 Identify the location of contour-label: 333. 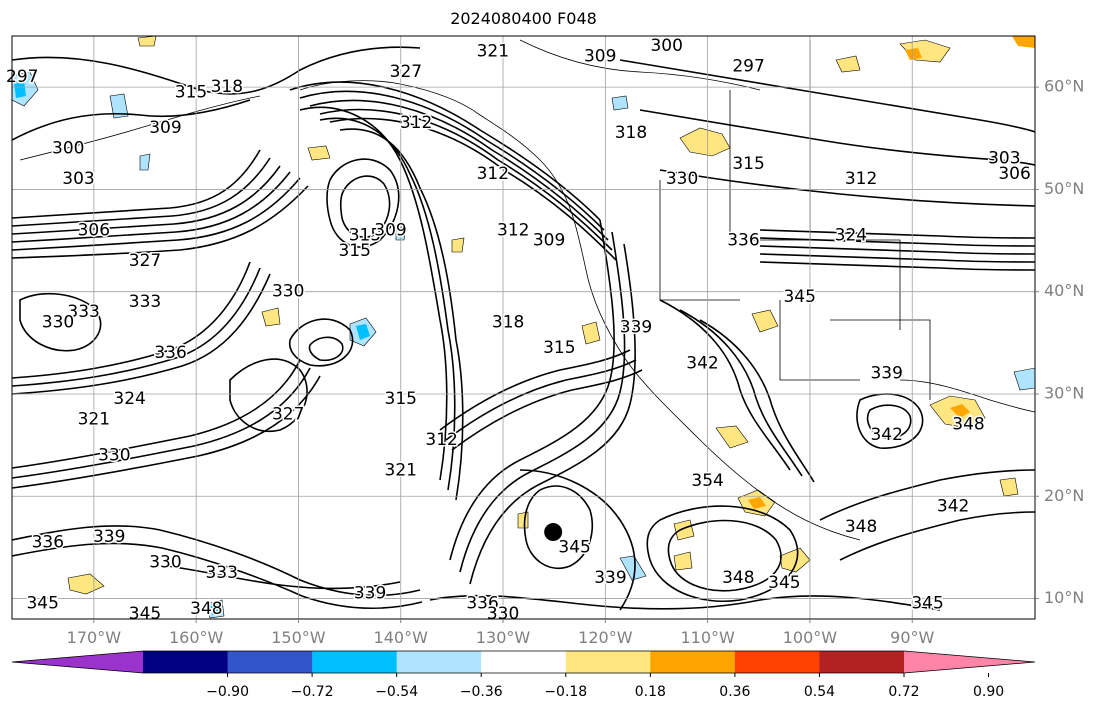
(83, 312).